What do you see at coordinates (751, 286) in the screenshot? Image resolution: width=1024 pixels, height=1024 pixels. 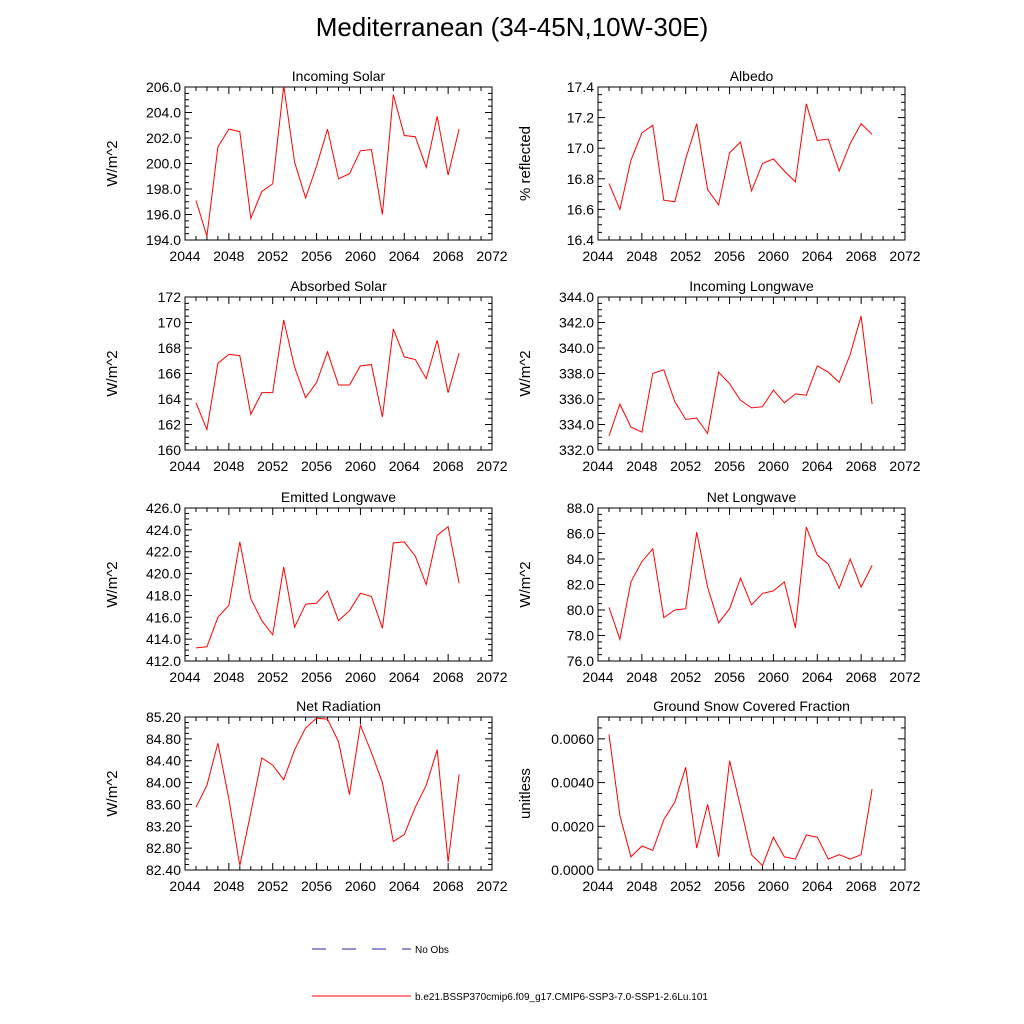 I see `panel-title: Incoming Longwave` at bounding box center [751, 286].